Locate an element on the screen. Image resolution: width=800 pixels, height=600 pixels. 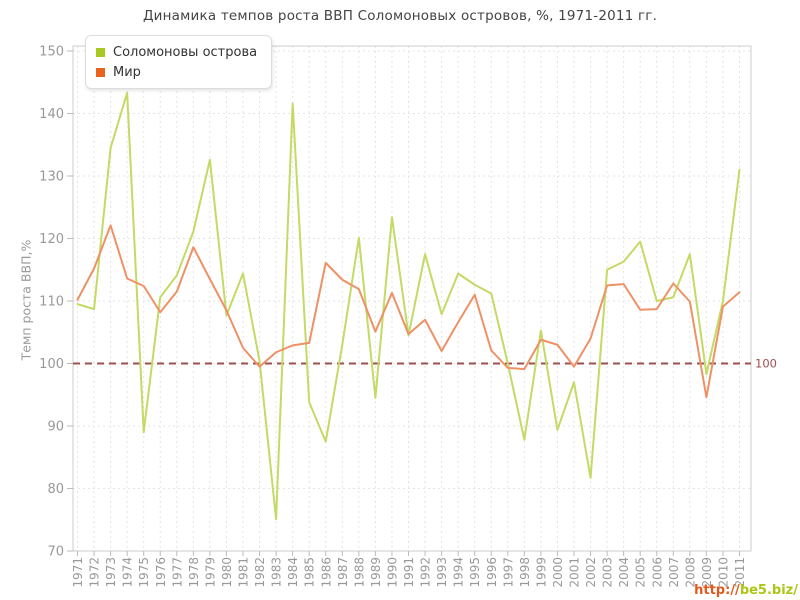
x-tick-label: 1982 is located at coordinates (260, 572).